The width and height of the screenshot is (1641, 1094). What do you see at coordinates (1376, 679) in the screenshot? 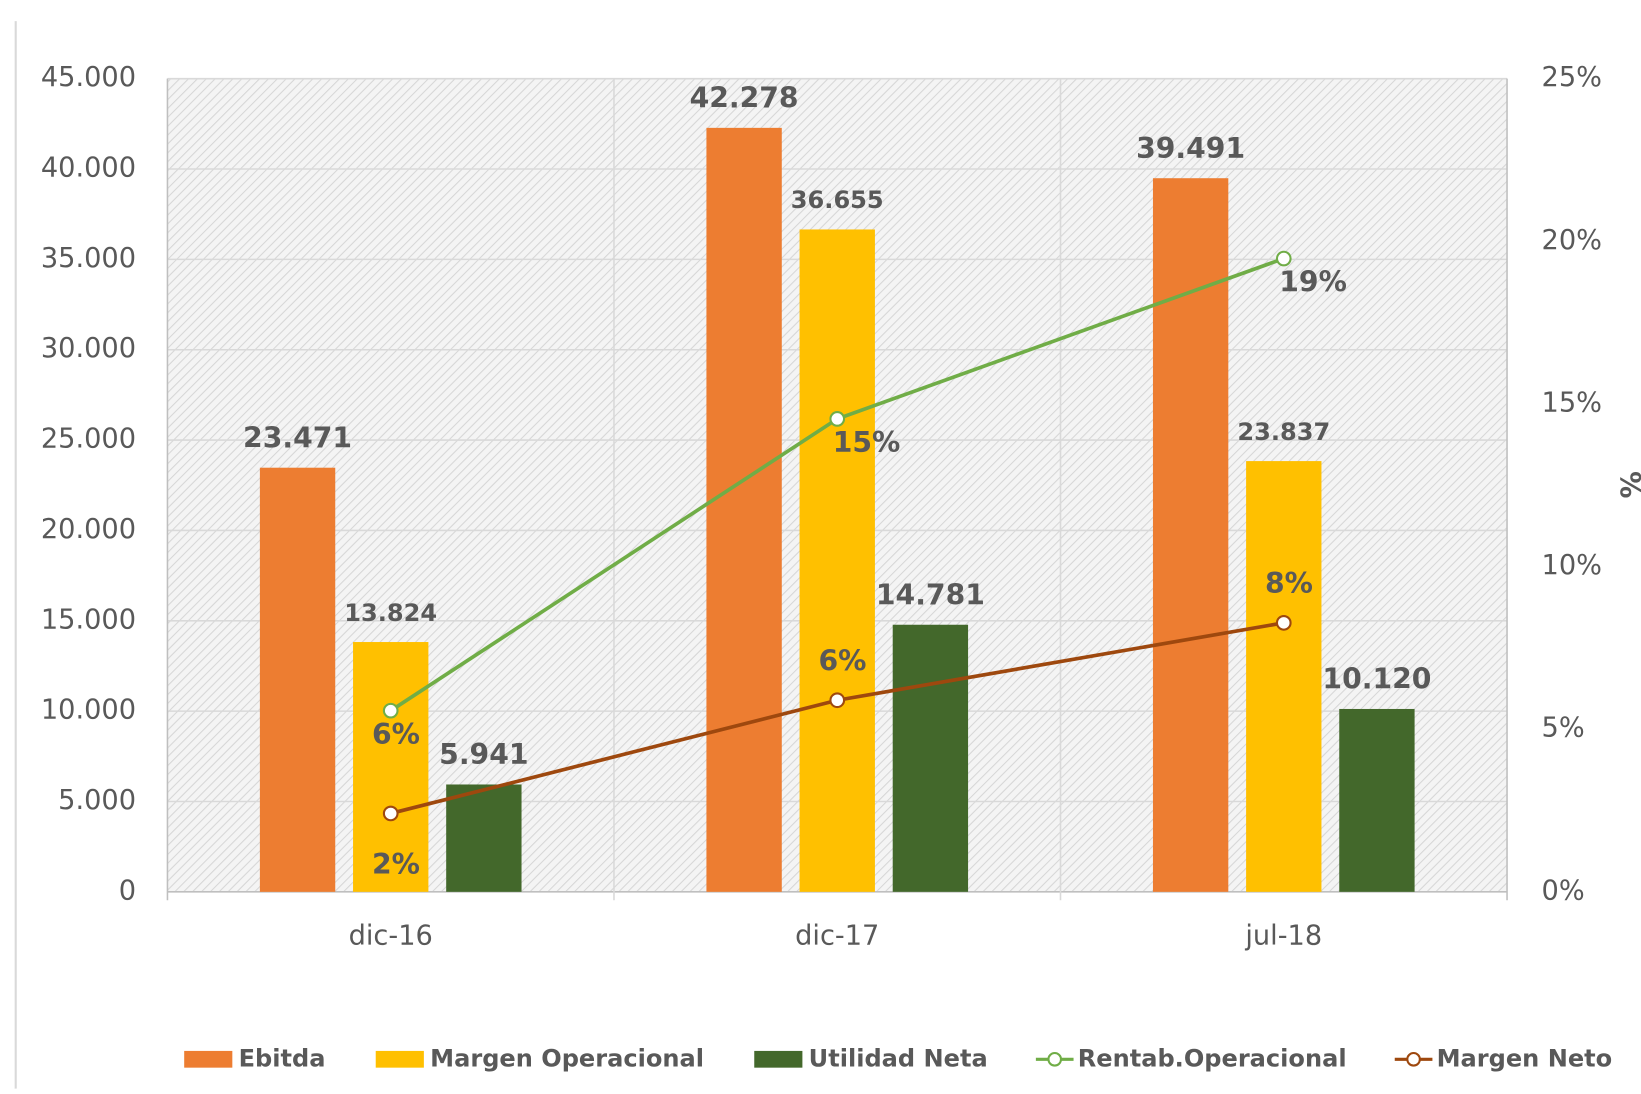
I see `bar-value-label: 10.120` at bounding box center [1376, 679].